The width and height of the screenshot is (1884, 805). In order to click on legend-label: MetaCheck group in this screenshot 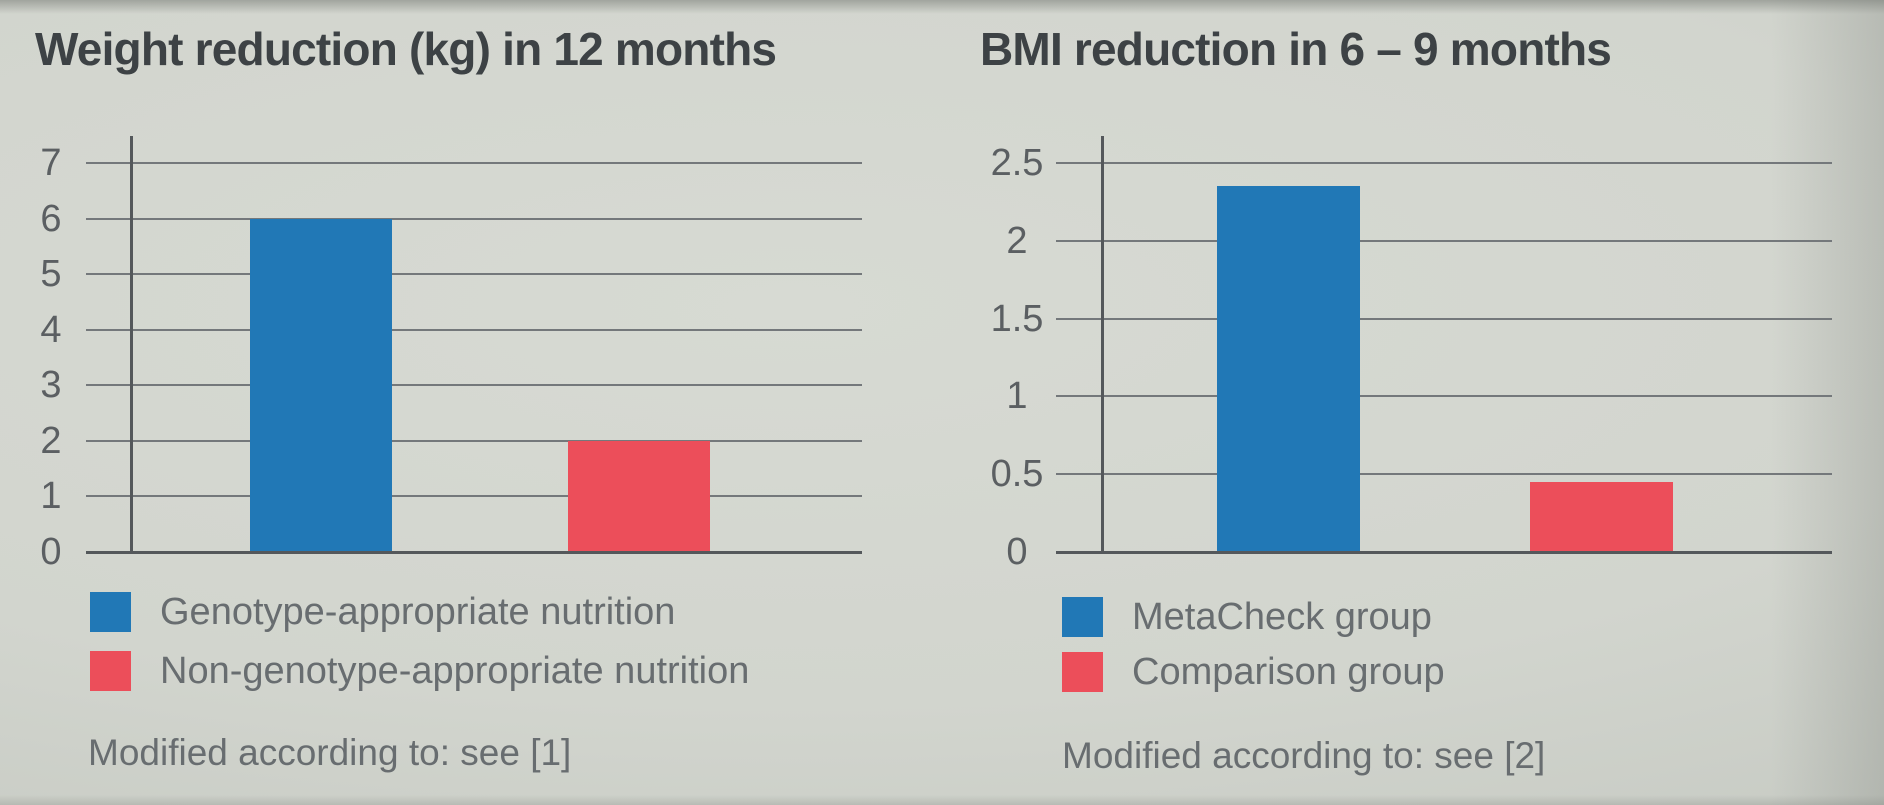, I will do `click(1282, 617)`.